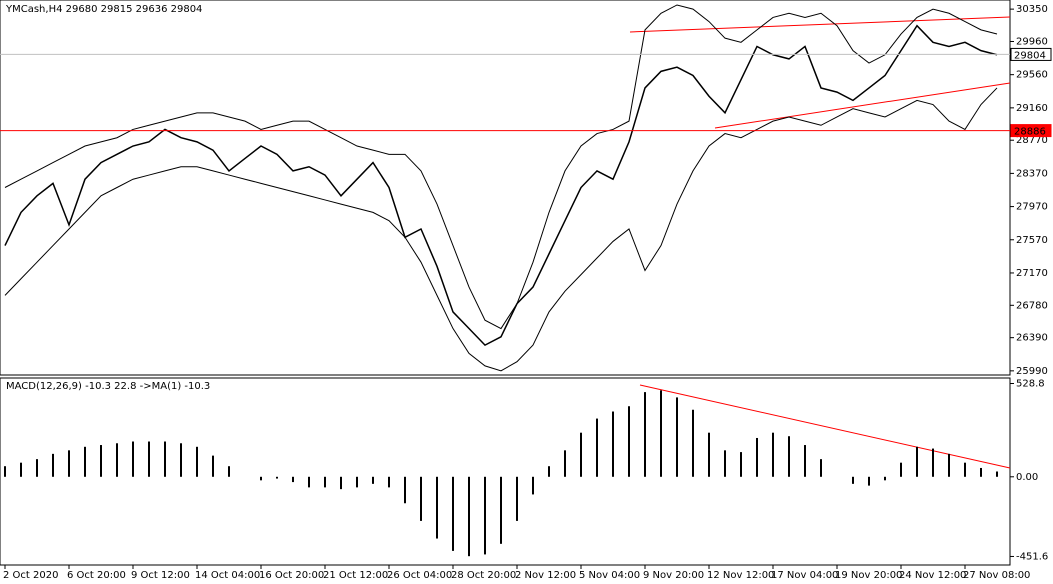  Describe the element at coordinates (1027, 477) in the screenshot. I see `y-tick-label: 0.00` at that location.